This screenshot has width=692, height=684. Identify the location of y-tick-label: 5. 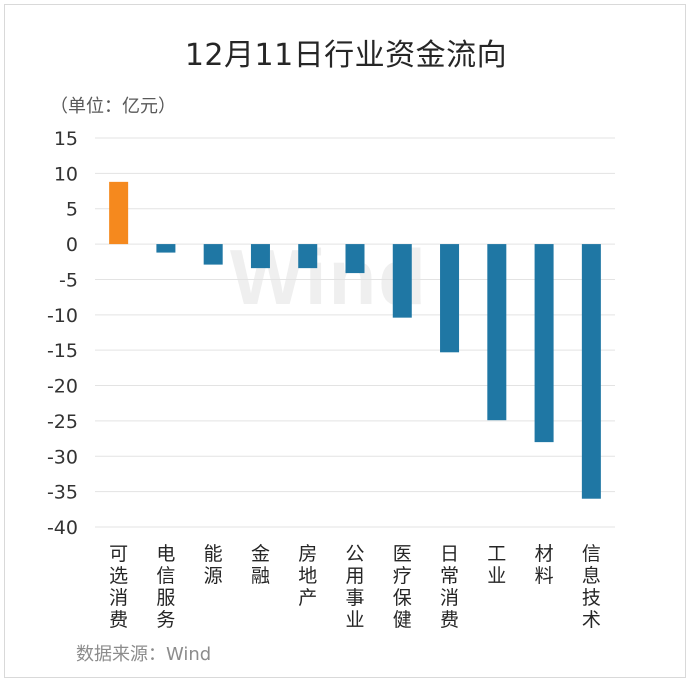
(72, 210).